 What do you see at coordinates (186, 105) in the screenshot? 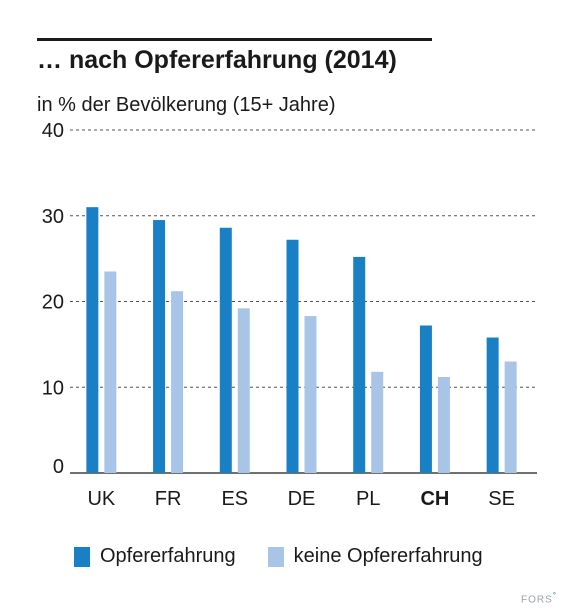
I see `chart-subtitle: in % der Bevölkerung (15+ Jahre)` at bounding box center [186, 105].